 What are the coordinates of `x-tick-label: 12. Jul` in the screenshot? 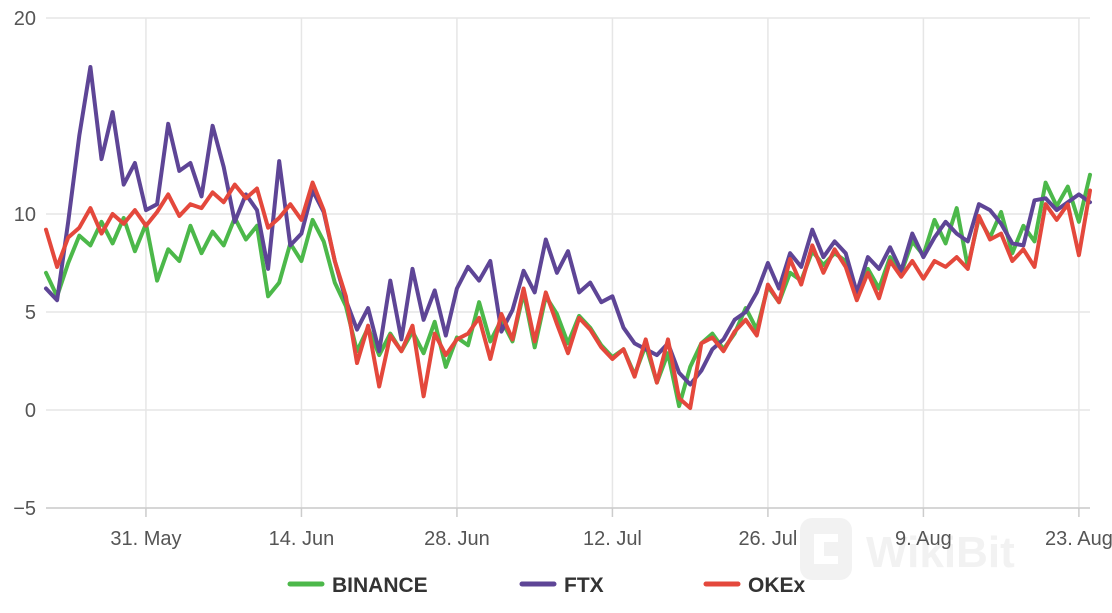 It's located at (612, 539).